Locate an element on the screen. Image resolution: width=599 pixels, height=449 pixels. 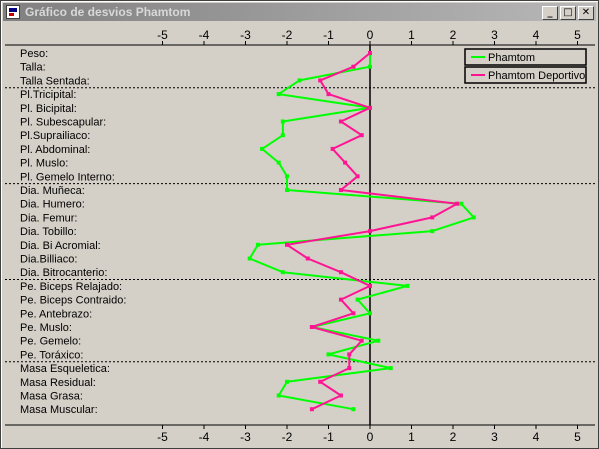
top-tick-label: 3 is located at coordinates (494, 35).